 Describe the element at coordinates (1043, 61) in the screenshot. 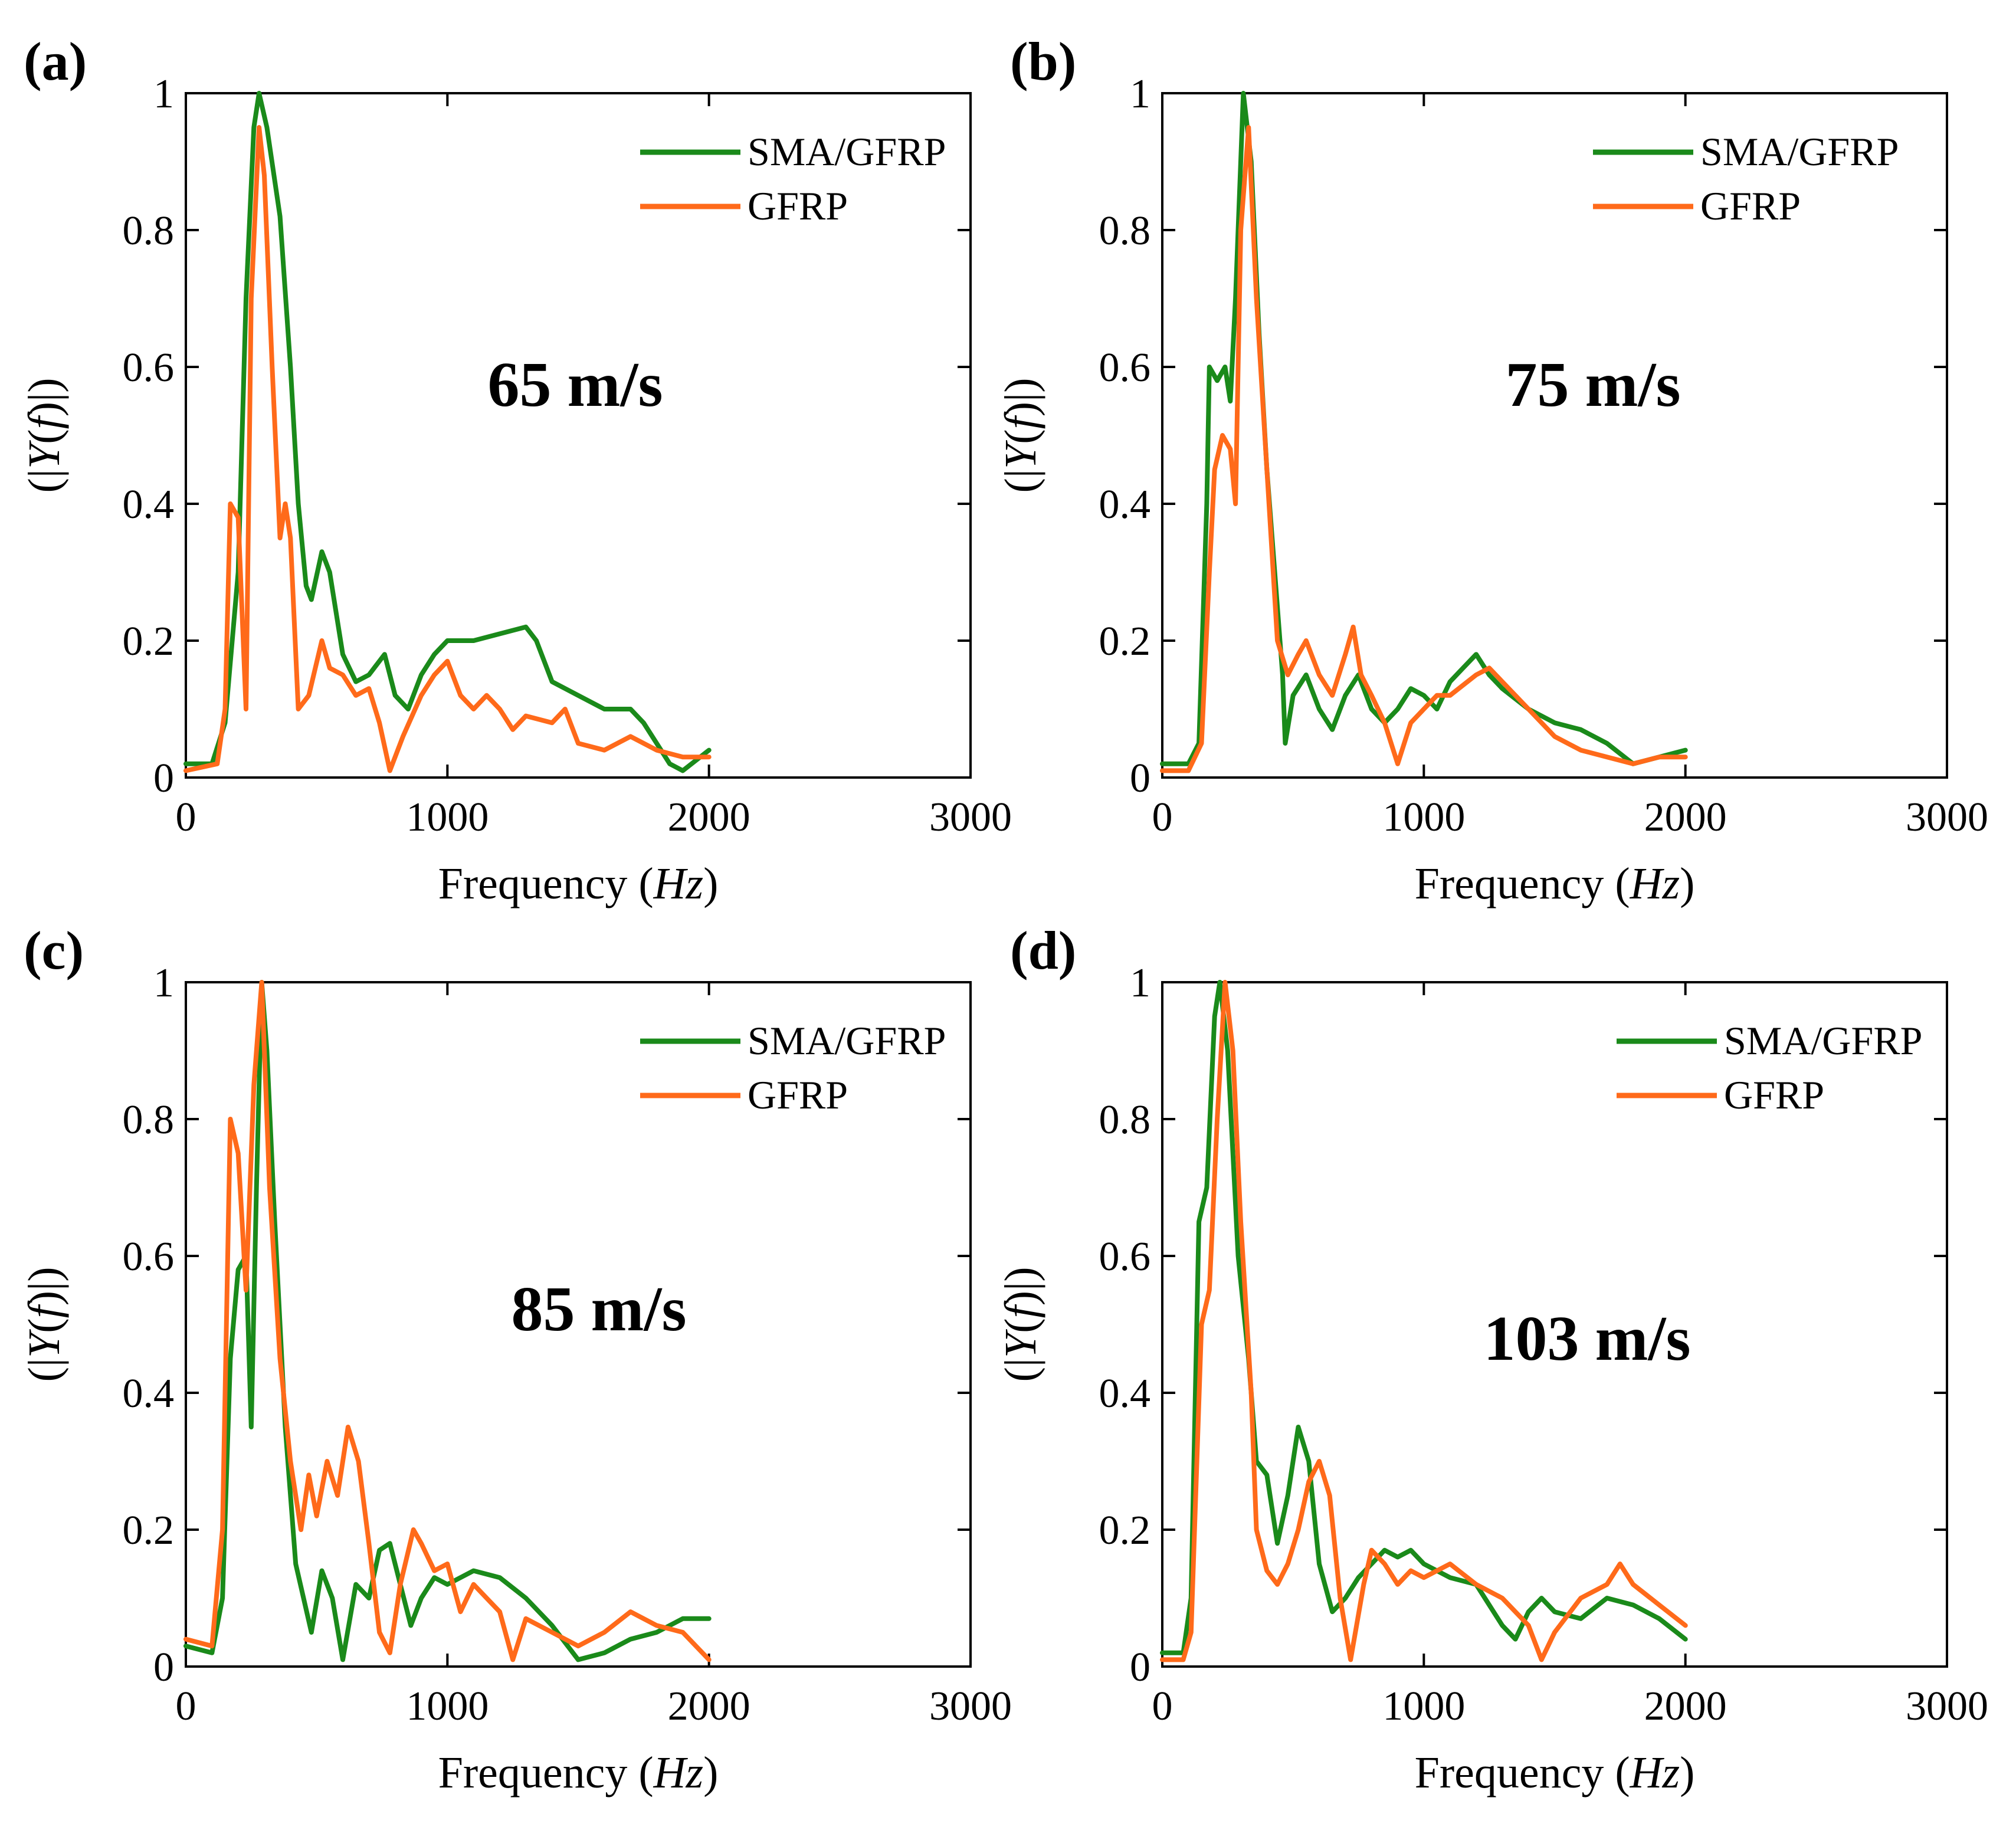

I see `panel-label: (b)` at that location.